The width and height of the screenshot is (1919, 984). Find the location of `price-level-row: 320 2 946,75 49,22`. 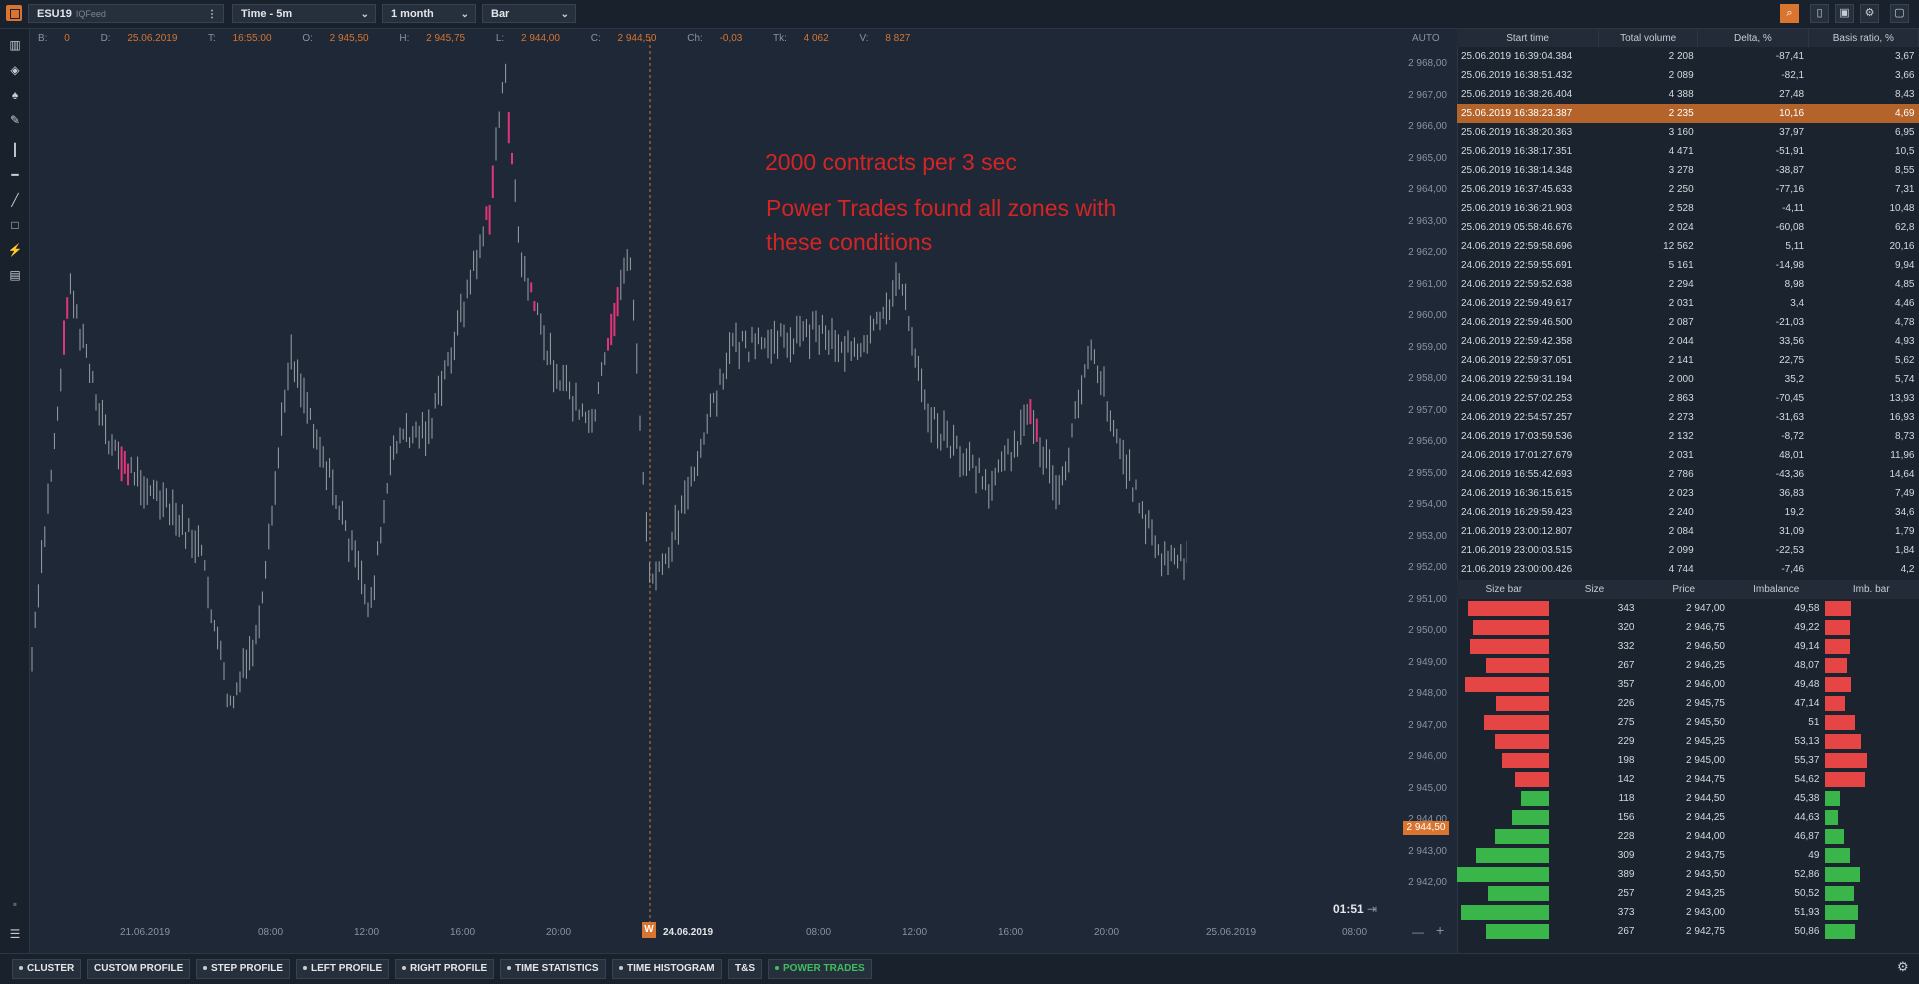

price-level-row: 320 2 946,75 49,22 is located at coordinates (1688, 627).